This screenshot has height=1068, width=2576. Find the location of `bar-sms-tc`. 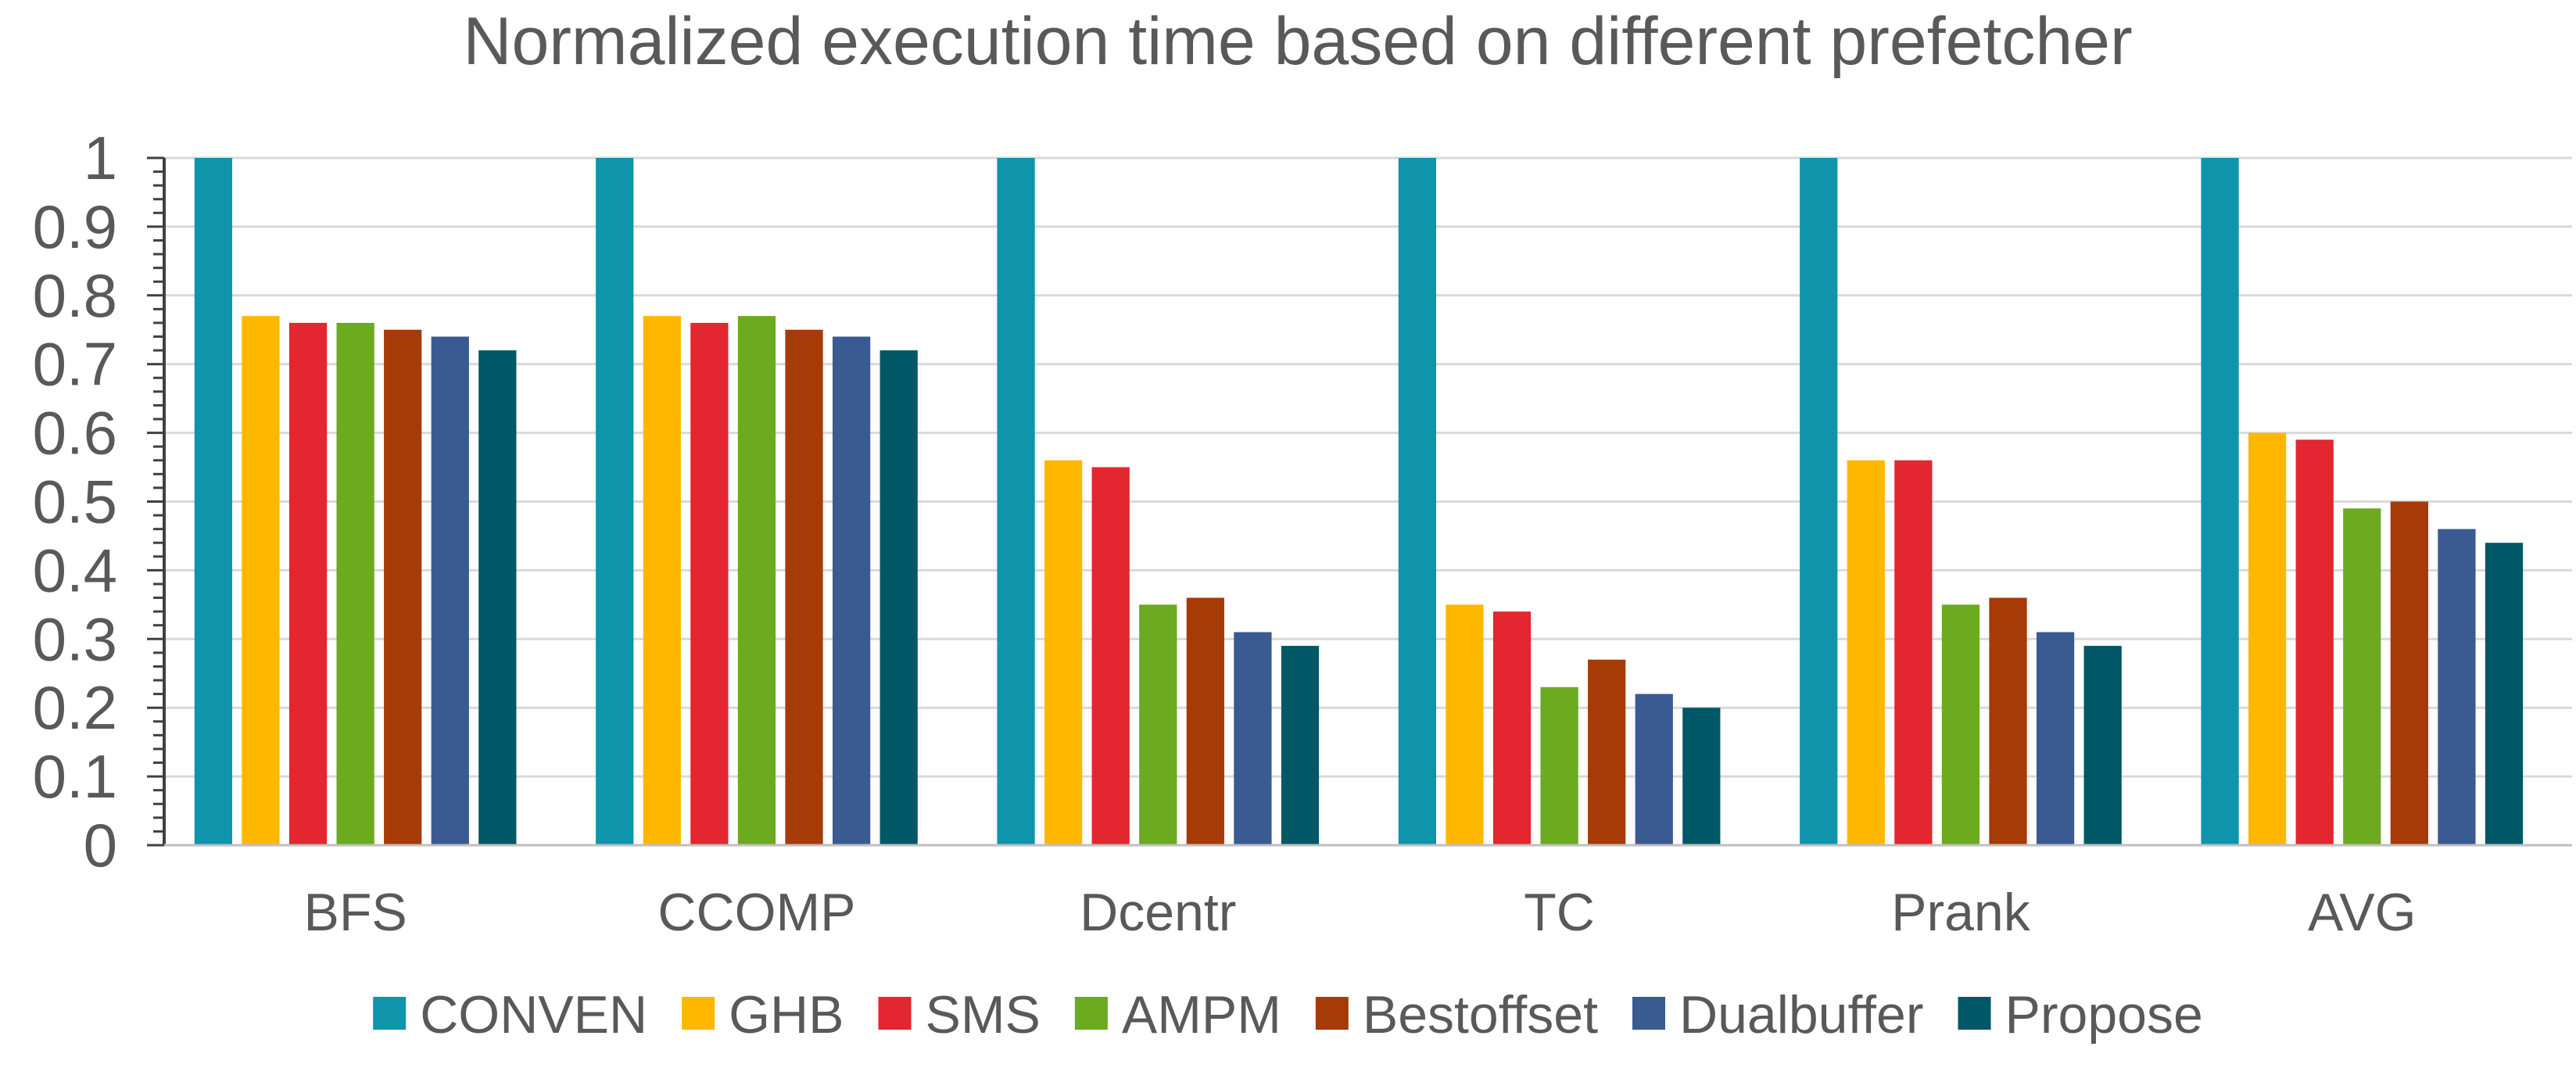

bar-sms-tc is located at coordinates (1512, 728).